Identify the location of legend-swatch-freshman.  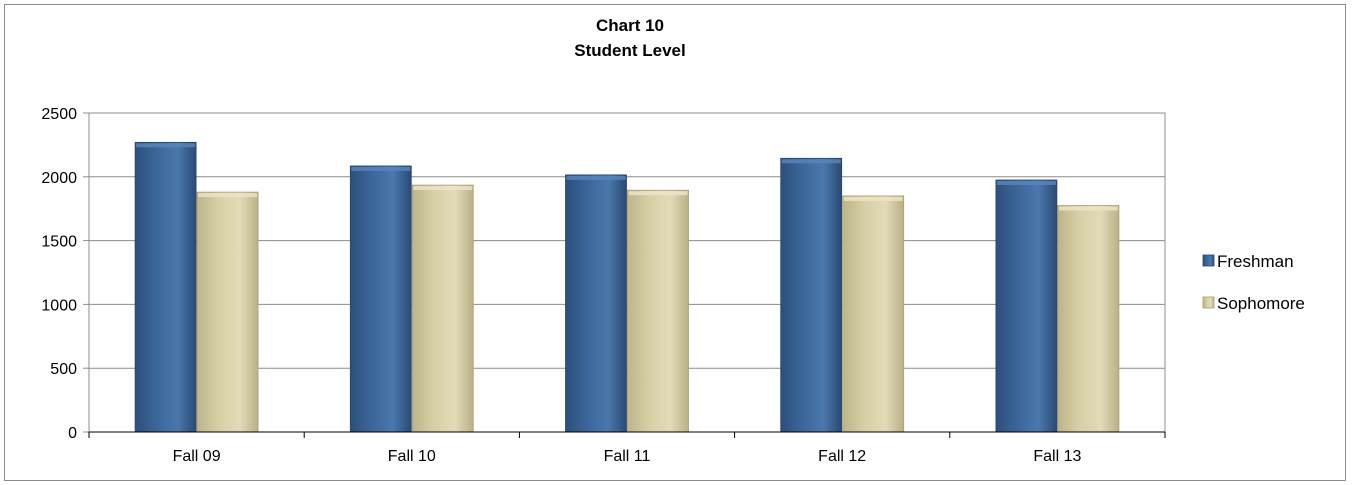
(1208, 260).